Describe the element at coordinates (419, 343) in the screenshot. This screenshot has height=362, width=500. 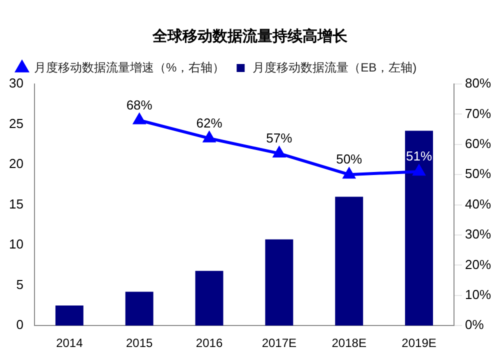
I see `x-tick-label: 2019E` at that location.